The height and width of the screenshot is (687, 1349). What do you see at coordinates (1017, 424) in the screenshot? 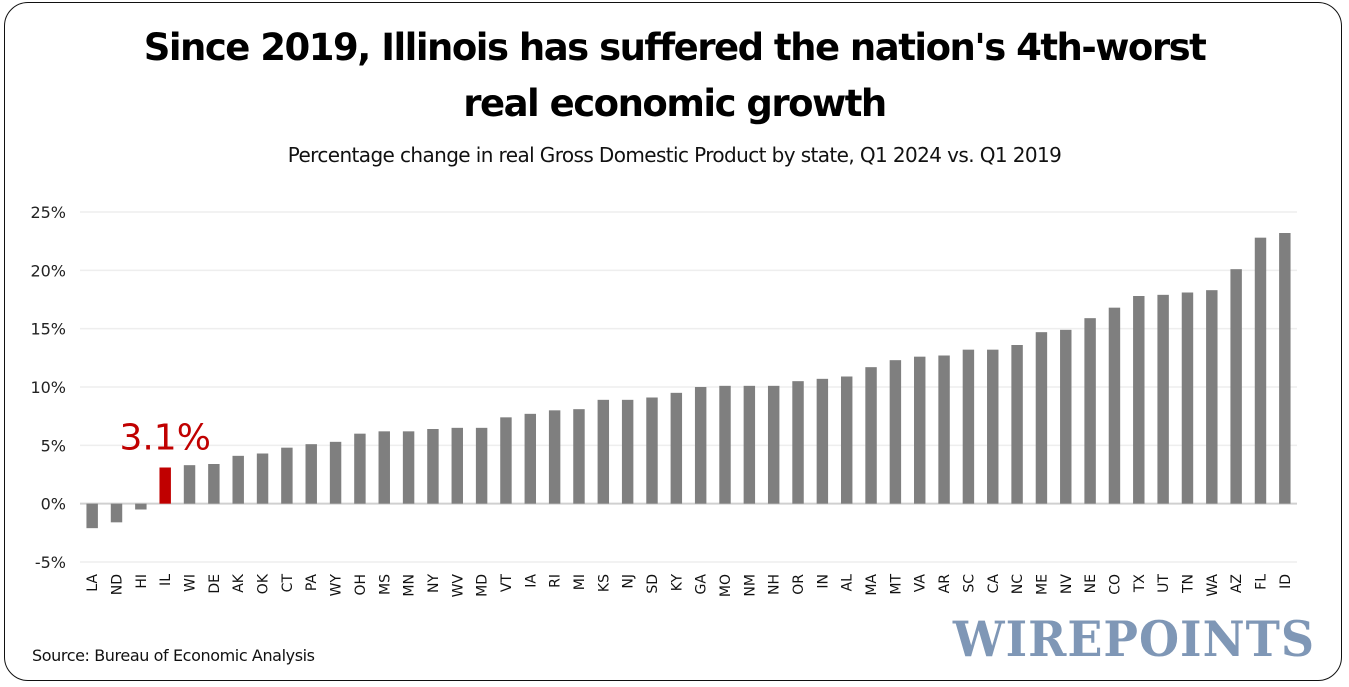
I see `bar-nc` at bounding box center [1017, 424].